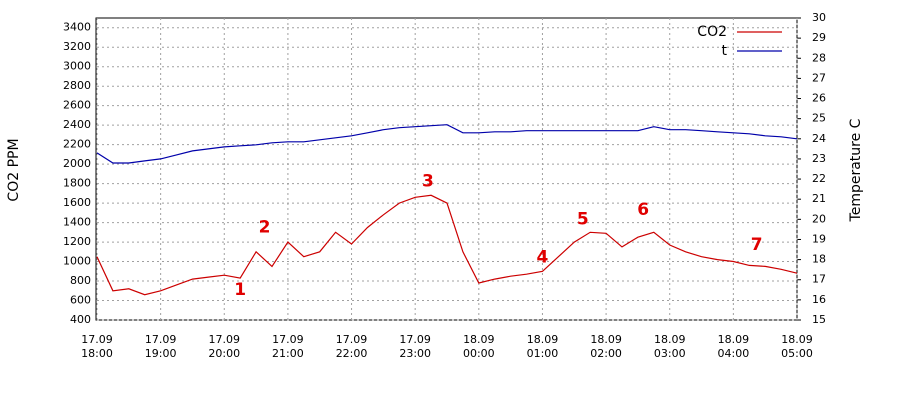 Image resolution: width=900 pixels, height=400 pixels. Describe the element at coordinates (288, 346) in the screenshot. I see `x-tick-label: 17.09 21:00` at that location.